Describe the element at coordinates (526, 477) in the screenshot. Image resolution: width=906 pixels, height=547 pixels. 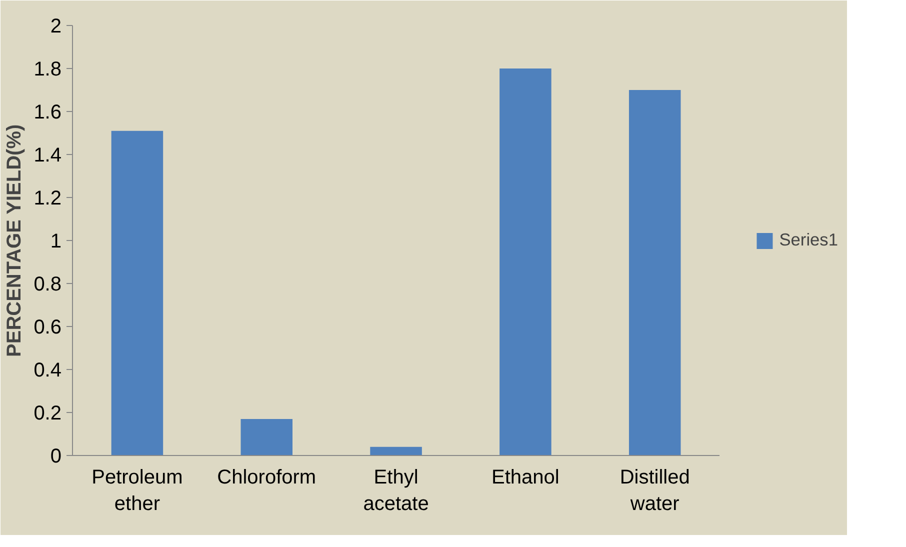
I see `x-tick-label: Ethanol` at that location.